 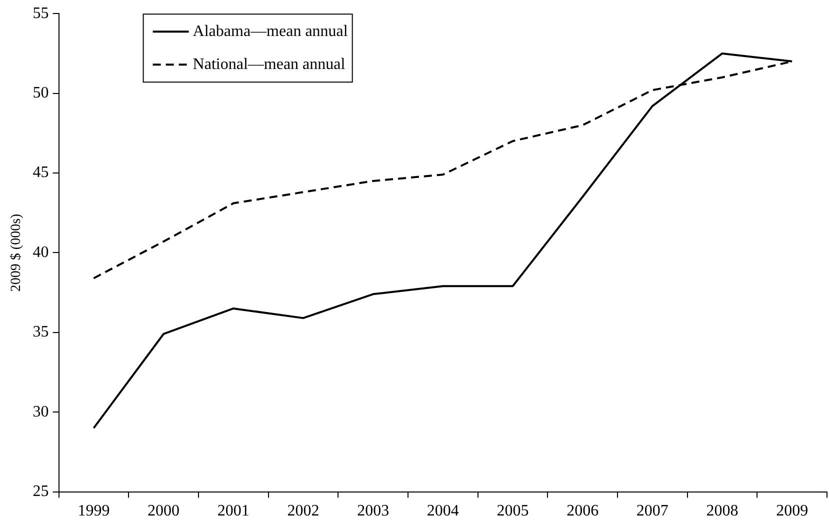 I want to click on x-tick-label: 2005, so click(x=512, y=511).